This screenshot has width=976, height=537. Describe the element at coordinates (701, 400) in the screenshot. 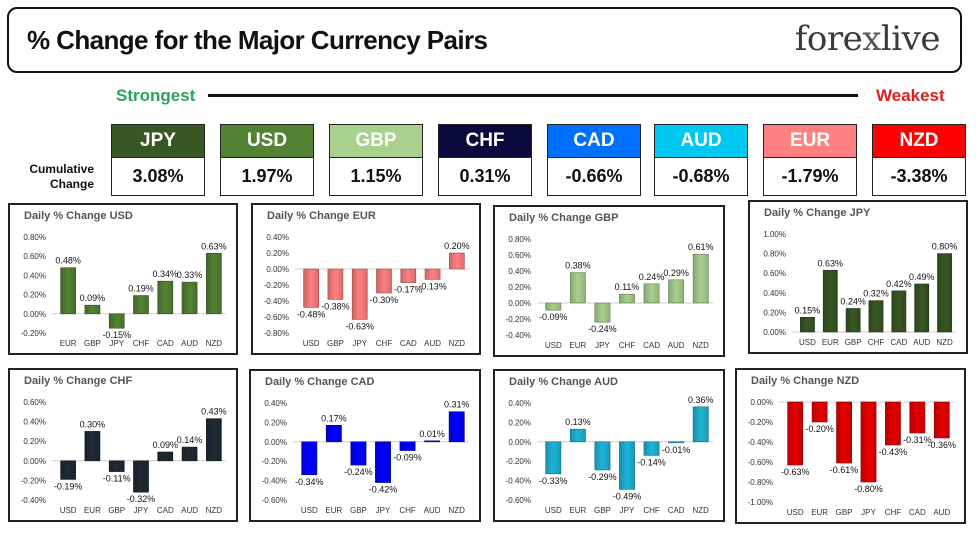

I see `data-label: 0.36%` at that location.